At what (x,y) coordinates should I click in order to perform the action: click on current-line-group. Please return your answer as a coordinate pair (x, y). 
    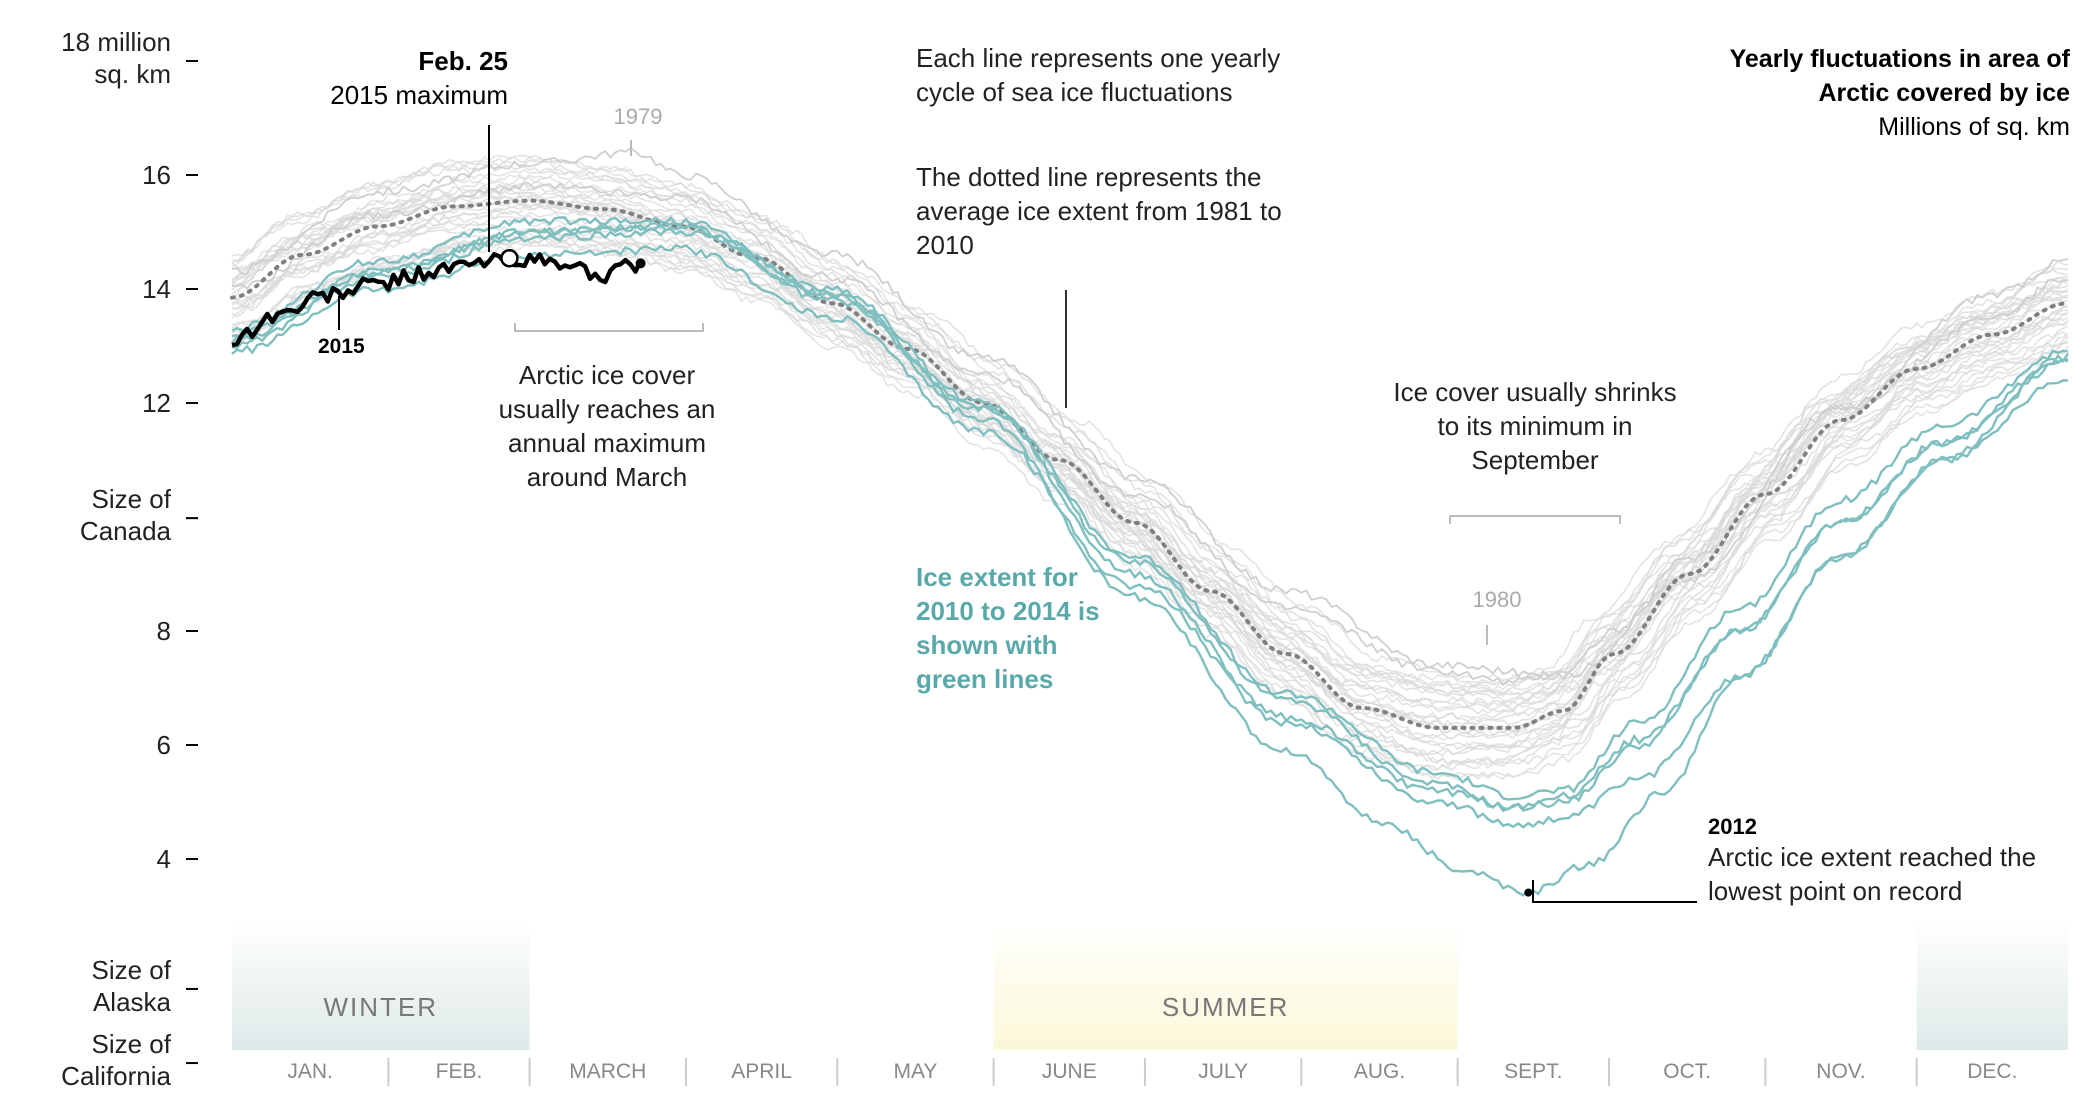
    Looking at the image, I should click on (438, 298).